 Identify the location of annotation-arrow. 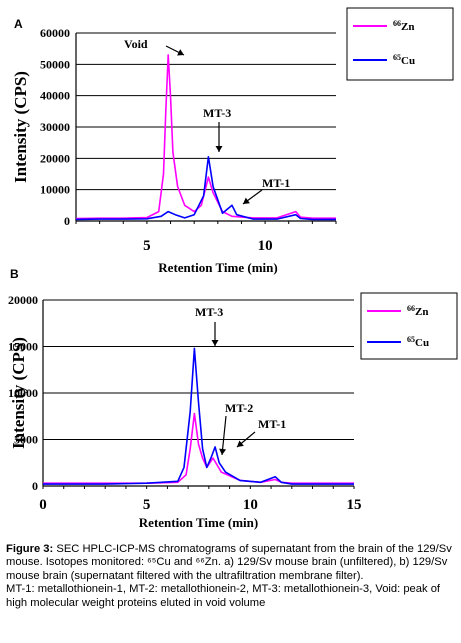
(224, 435).